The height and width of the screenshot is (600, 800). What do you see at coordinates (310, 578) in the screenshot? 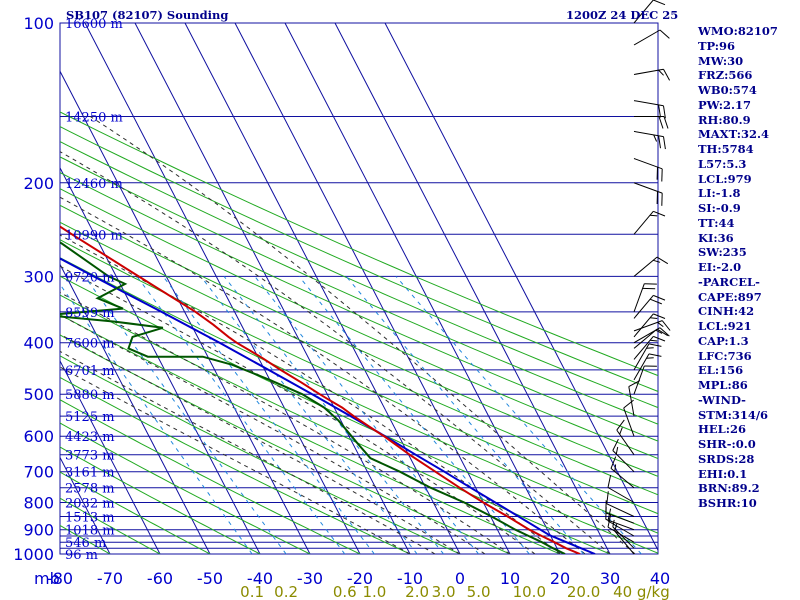
I see `temperature-tick-label: -30` at bounding box center [310, 578].